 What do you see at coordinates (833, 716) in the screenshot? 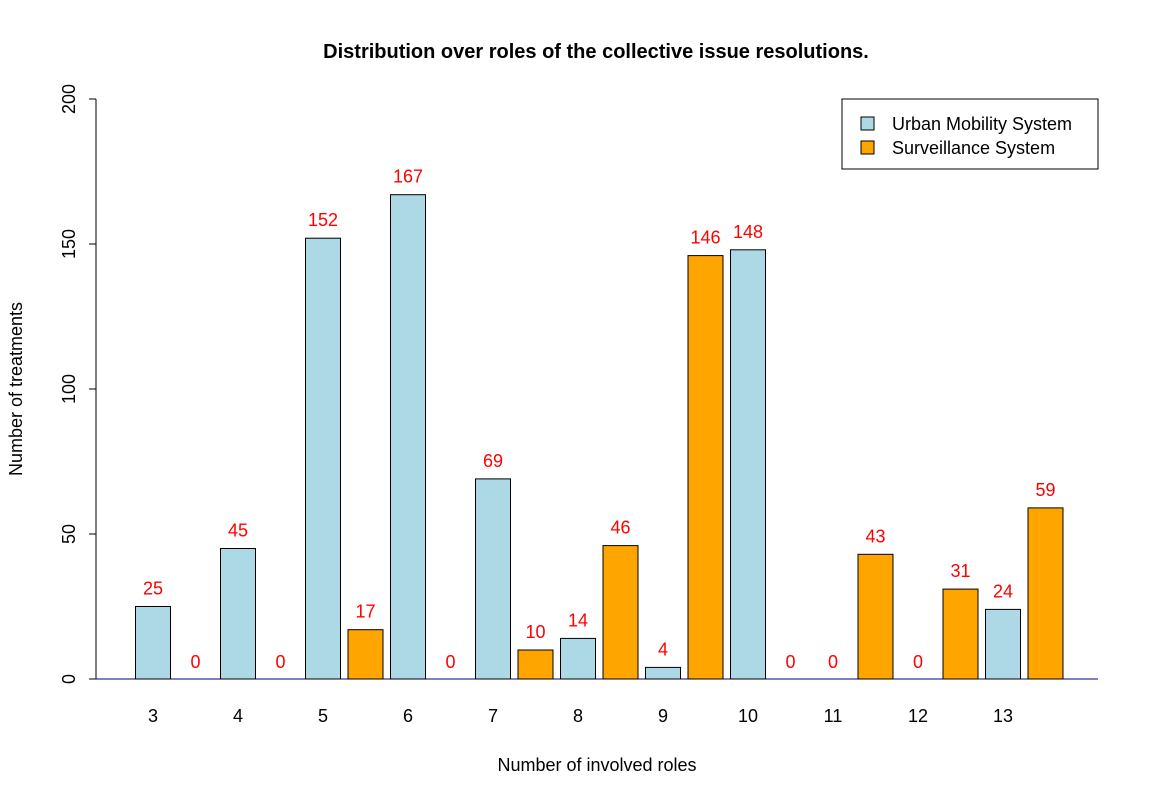
I see `x-tick-label: 11` at bounding box center [833, 716].